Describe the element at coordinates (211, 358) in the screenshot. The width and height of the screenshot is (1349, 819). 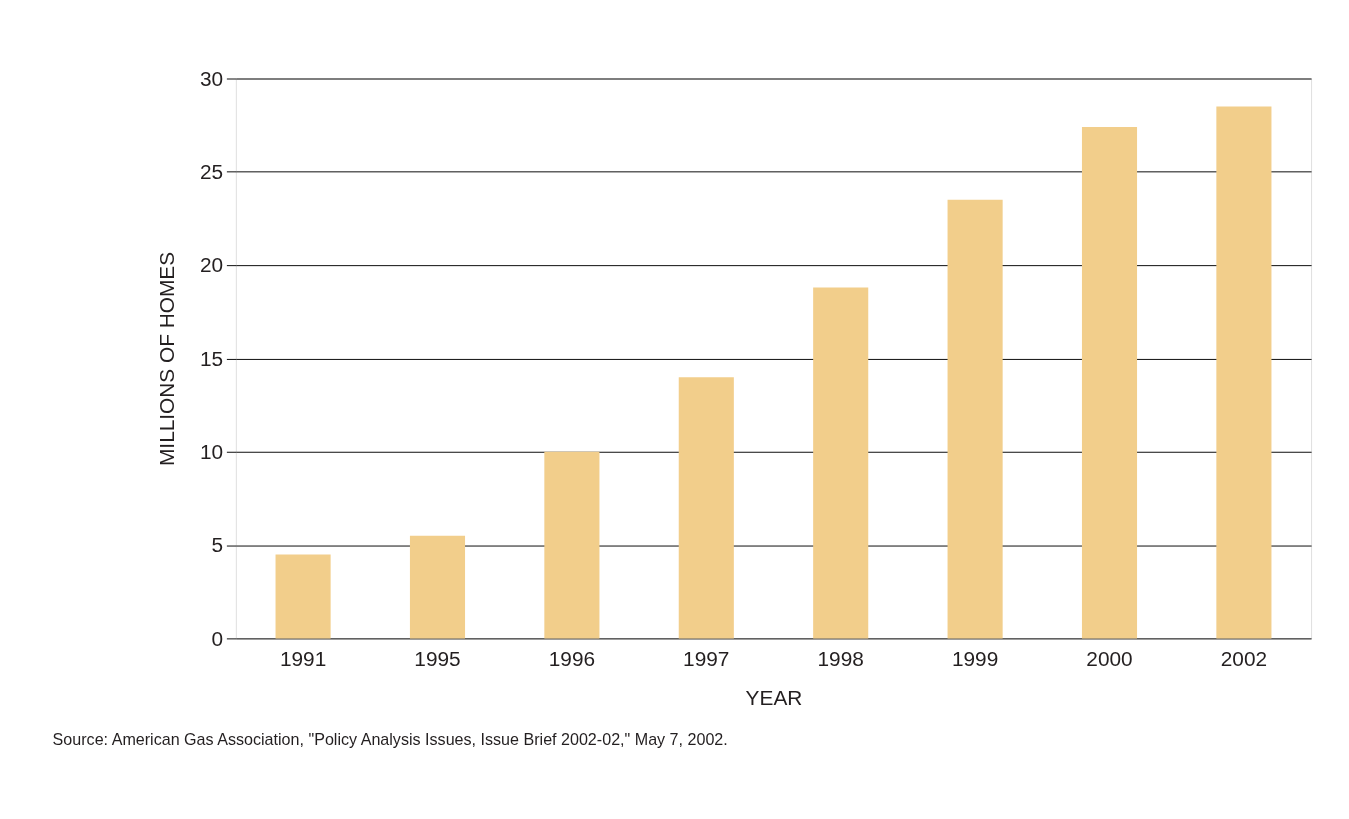
I see `y-tick-label: 15` at that location.